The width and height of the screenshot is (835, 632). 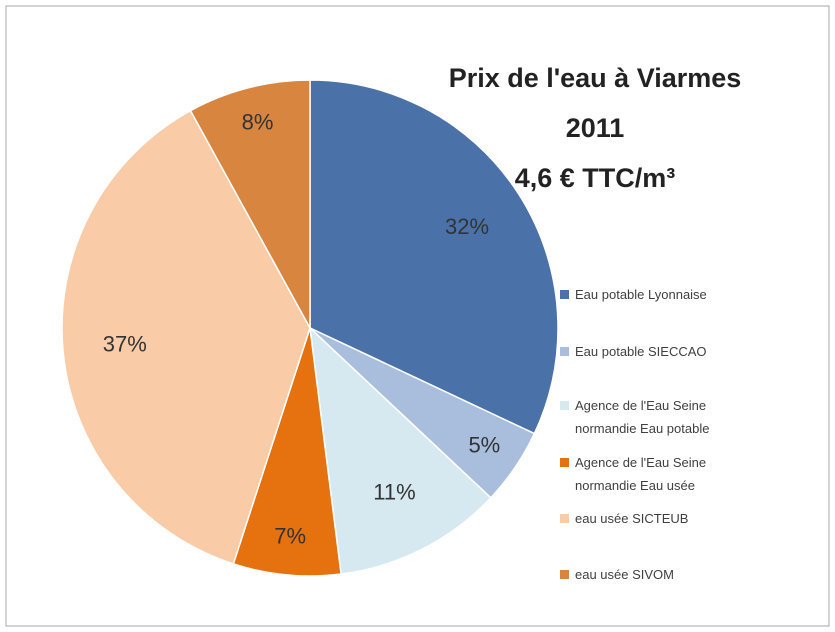 What do you see at coordinates (394, 492) in the screenshot?
I see `data-label: 11%` at bounding box center [394, 492].